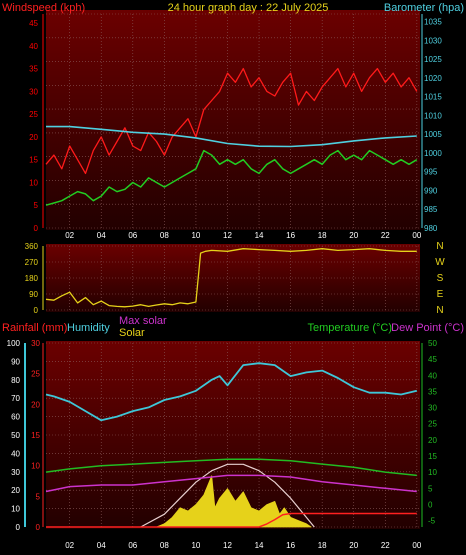 Image resolution: width=466 pixels, height=555 pixels. What do you see at coordinates (33, 91) in the screenshot?
I see `windspeed-y-tick: 30` at bounding box center [33, 91].